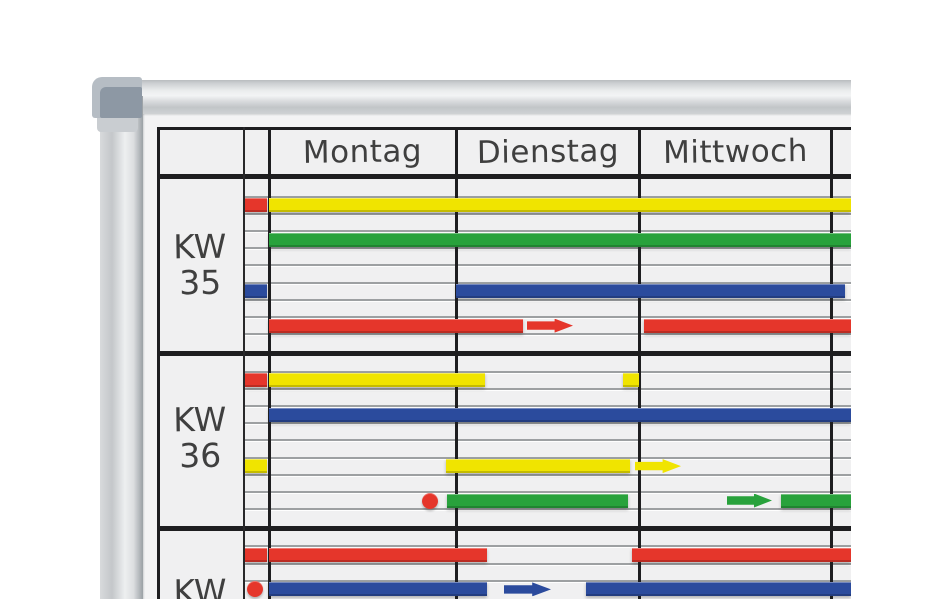 The width and height of the screenshot is (945, 615). Describe the element at coordinates (749, 500) in the screenshot. I see `magnet-arrow-green` at that location.